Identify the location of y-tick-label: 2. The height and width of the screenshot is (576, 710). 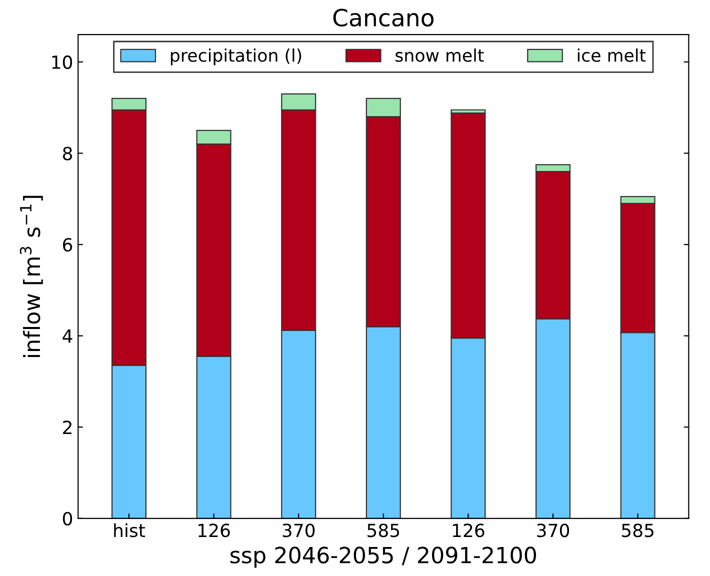
(67, 427).